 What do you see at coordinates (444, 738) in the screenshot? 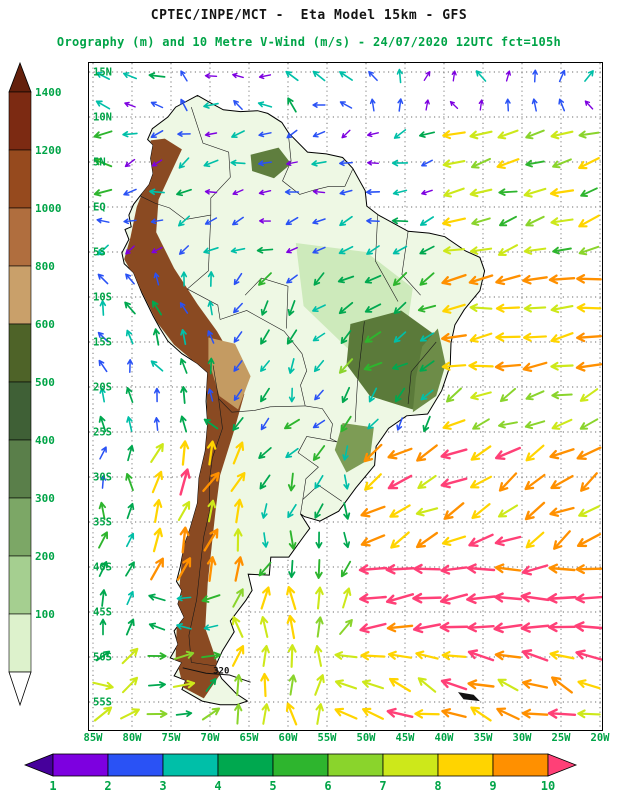
I see `lon-label: 40W` at bounding box center [444, 738].